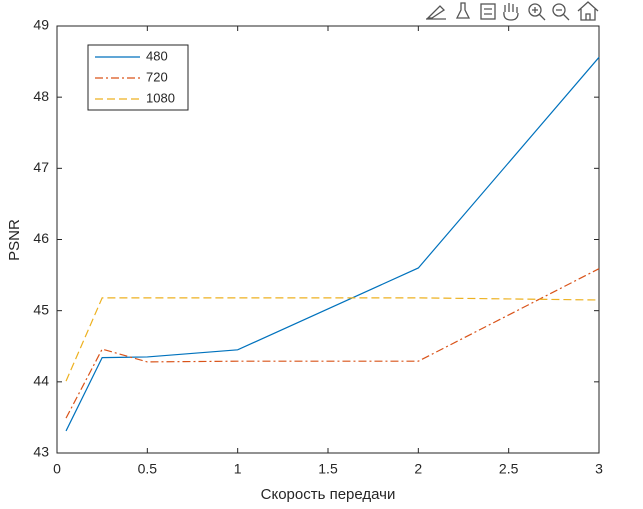  What do you see at coordinates (436, 12) in the screenshot?
I see `edit-tool` at bounding box center [436, 12].